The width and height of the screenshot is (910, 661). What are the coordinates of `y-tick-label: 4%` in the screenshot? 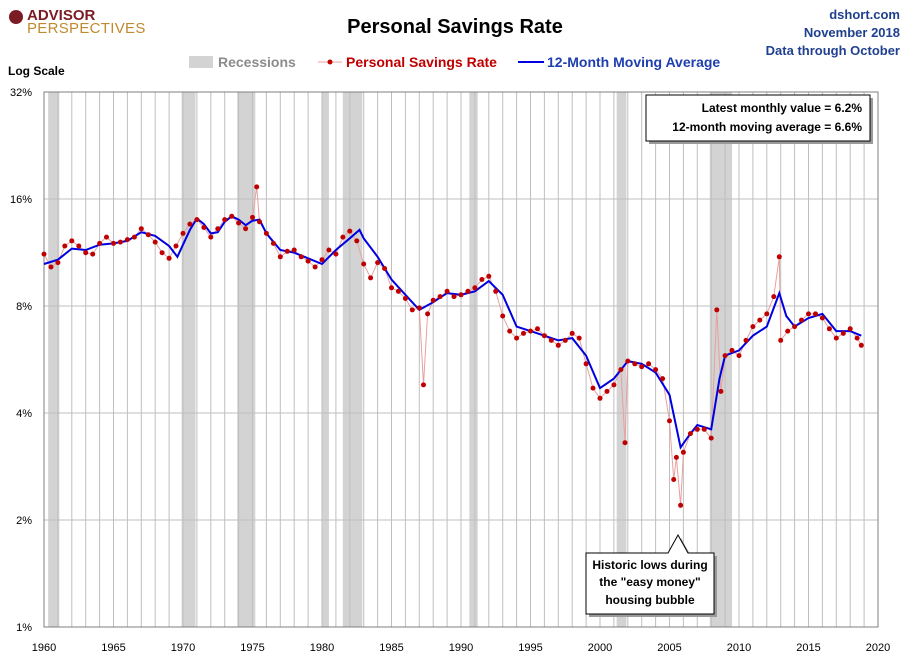 It's located at (24, 414).